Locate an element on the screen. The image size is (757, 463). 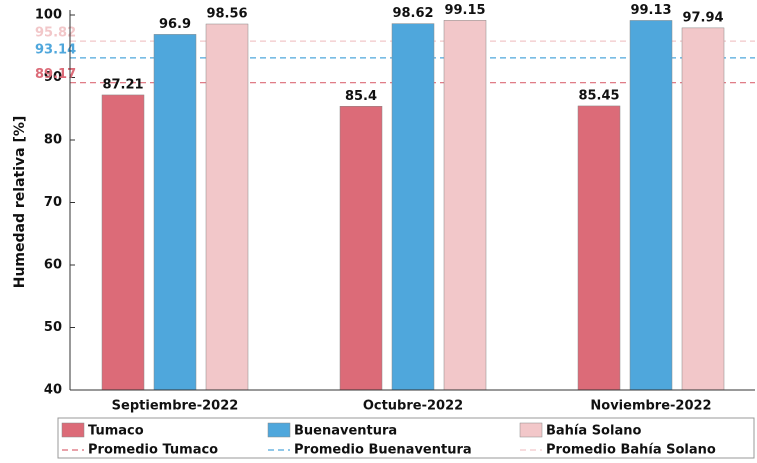
reference-label: 89.17 is located at coordinates (55, 74).